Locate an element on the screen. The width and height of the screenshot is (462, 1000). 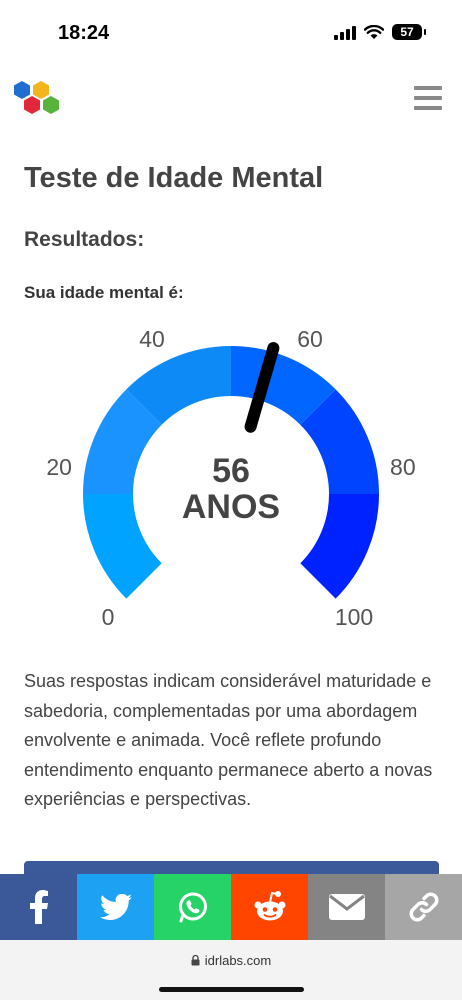
hamburger-menu-icon is located at coordinates (428, 98).